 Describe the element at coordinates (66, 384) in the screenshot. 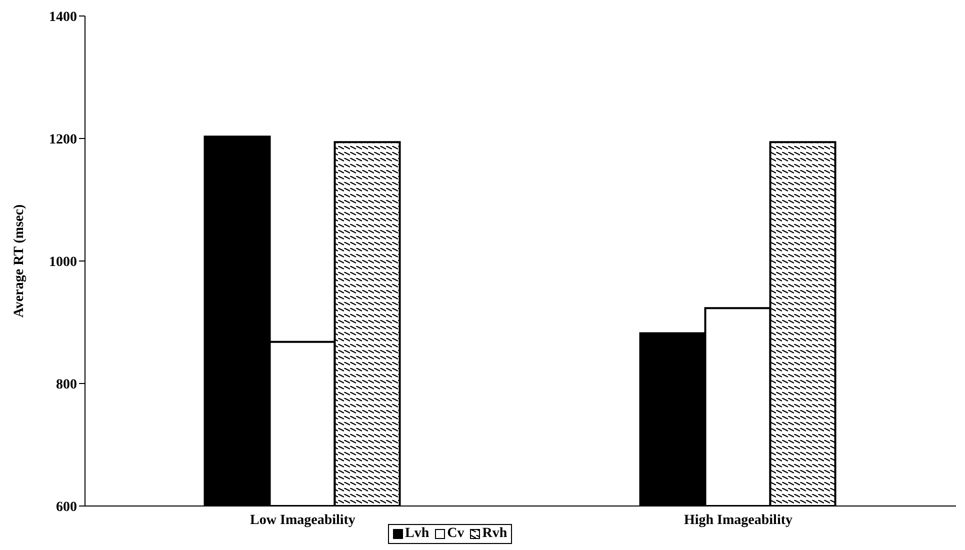

I see `y-tick-label: 800` at that location.